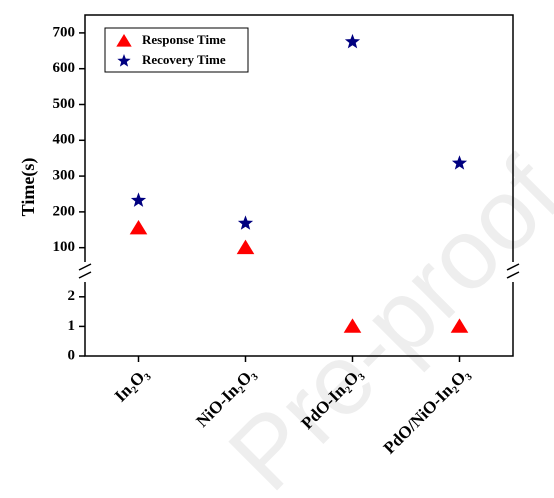 The height and width of the screenshot is (498, 554). What do you see at coordinates (72, 355) in the screenshot?
I see `y-tick-label: 0` at bounding box center [72, 355].